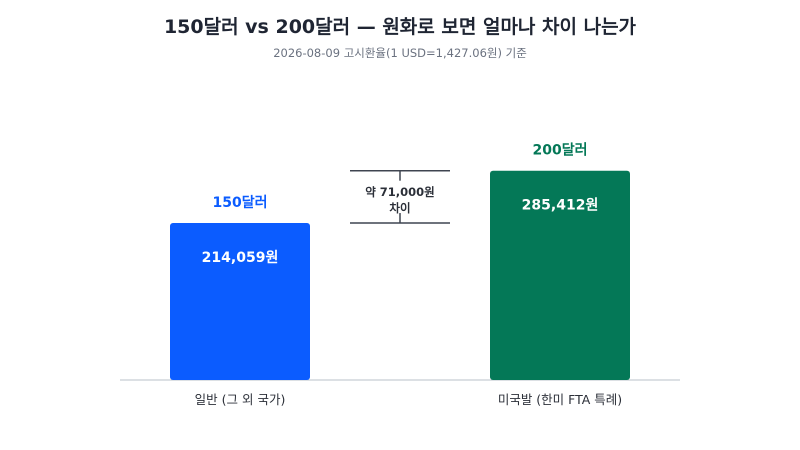 The width and height of the screenshot is (800, 450). I want to click on bar-group-2: 200달러 285,412원 미국발 (한미 FTA 특례), so click(560, 275).